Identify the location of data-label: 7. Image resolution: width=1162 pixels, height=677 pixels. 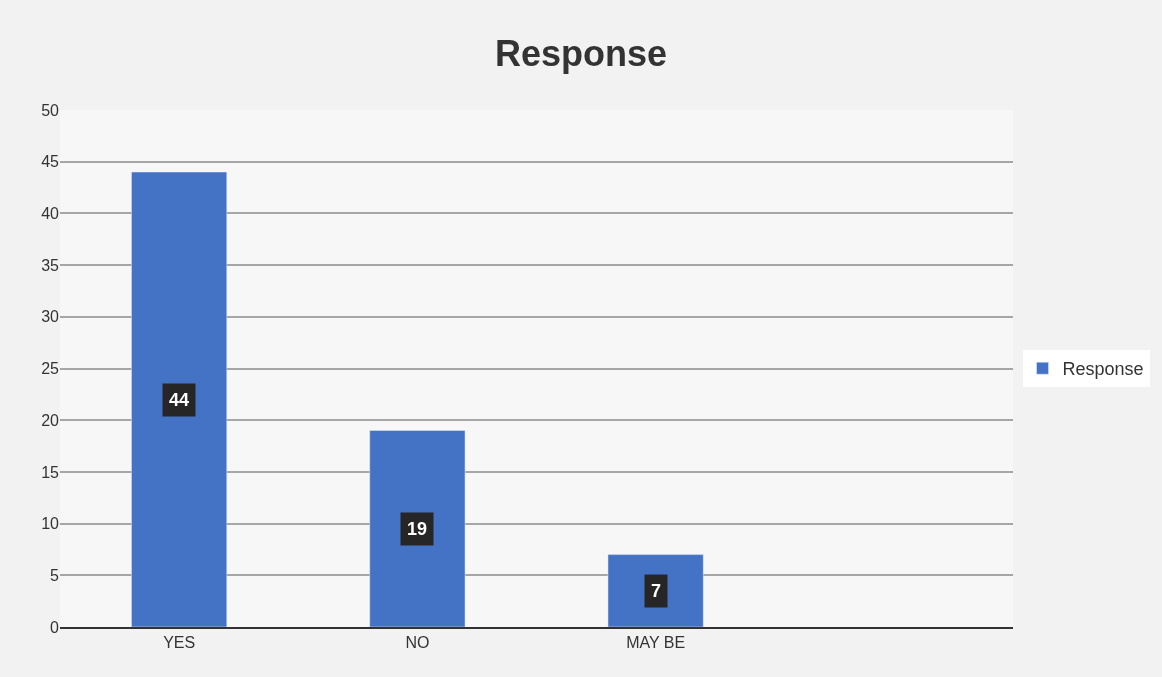
(656, 591).